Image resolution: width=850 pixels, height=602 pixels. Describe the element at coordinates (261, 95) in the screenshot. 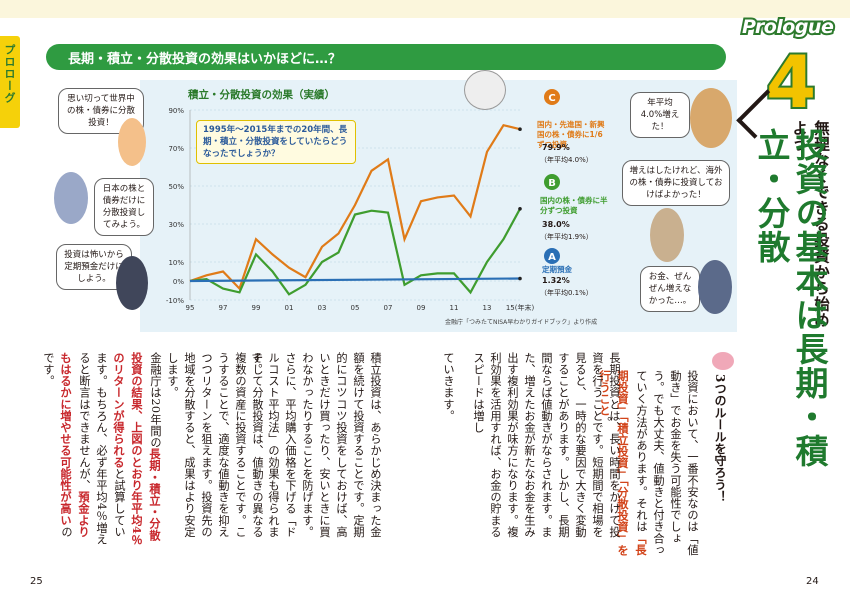

I see `chart-title: 積立・分散投資の効果（実績）` at that location.